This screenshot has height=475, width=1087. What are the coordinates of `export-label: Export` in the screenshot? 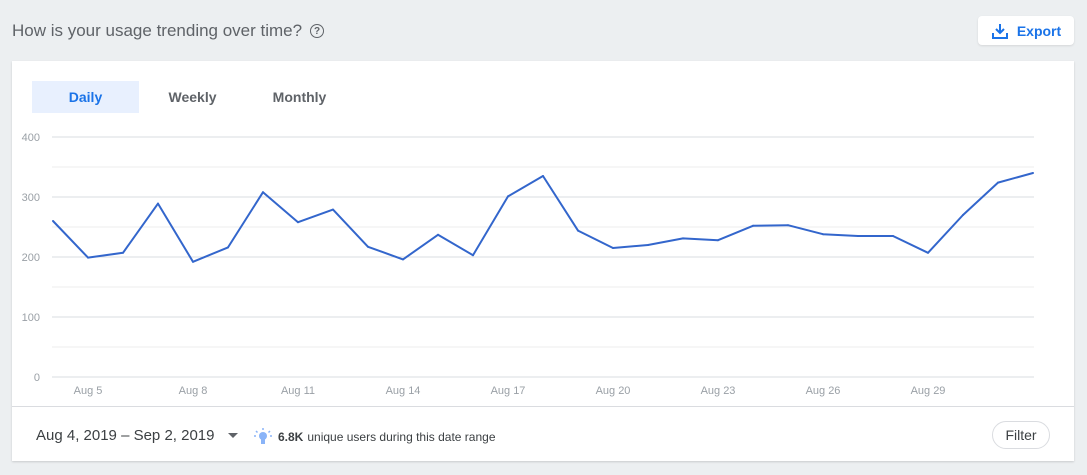 It's located at (1039, 30).